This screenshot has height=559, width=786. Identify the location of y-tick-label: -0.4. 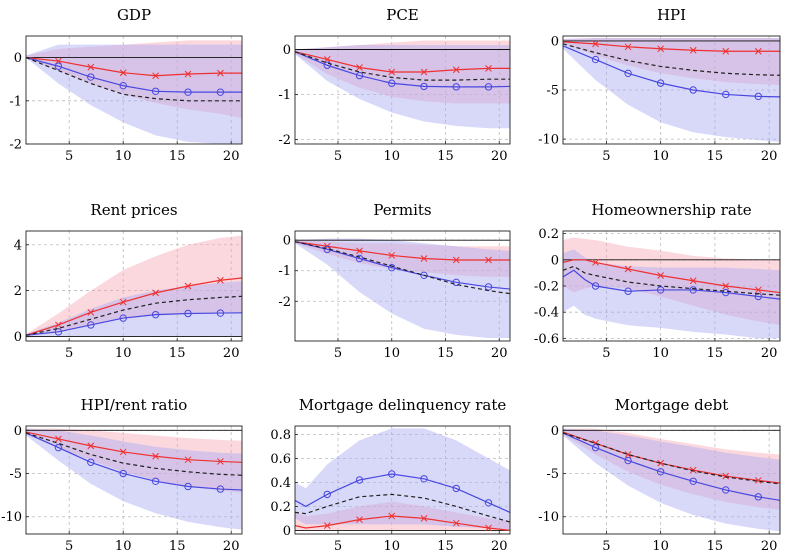
(546, 313).